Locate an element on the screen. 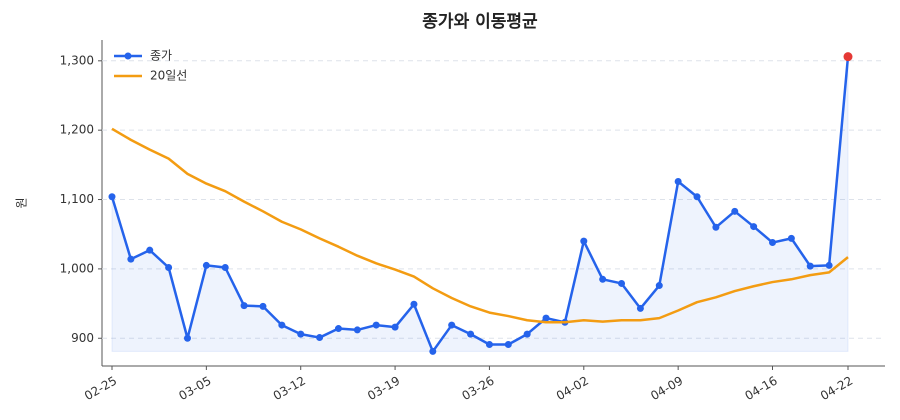  chart-title: 종가와 이동평균 is located at coordinates (480, 22).